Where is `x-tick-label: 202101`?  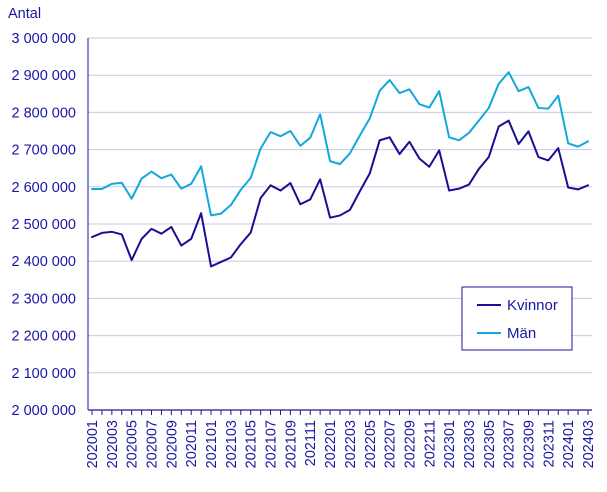 x-tick-label: 202101 is located at coordinates (212, 444).